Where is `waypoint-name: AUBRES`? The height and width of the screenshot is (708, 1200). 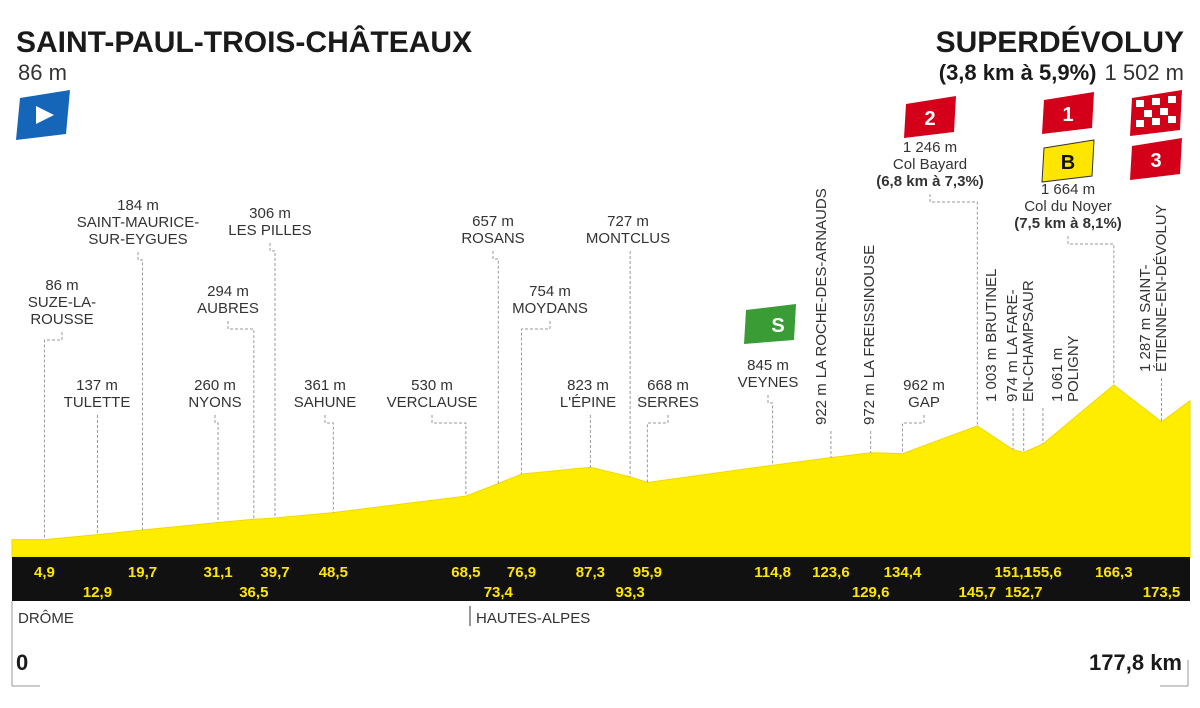
waypoint-name: AUBRES is located at coordinates (228, 308).